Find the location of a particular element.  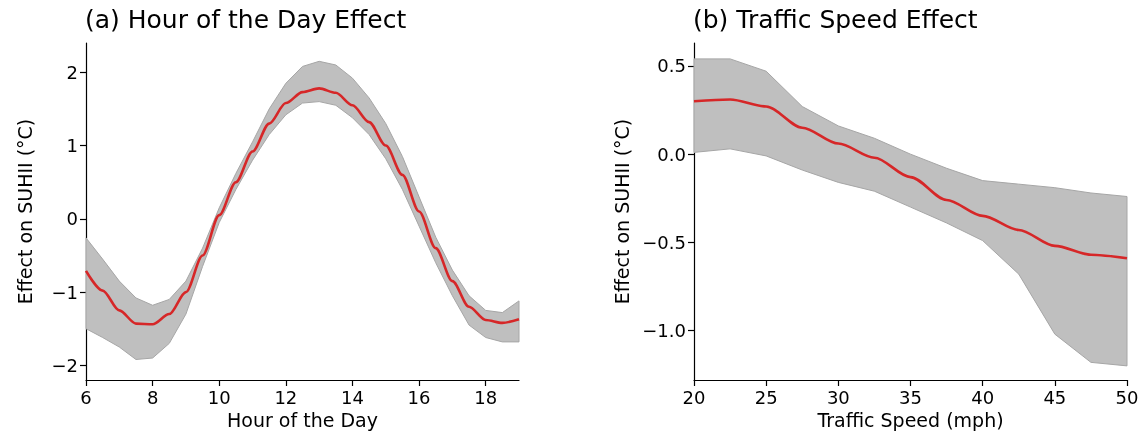

y-tick-label: −1.0 is located at coordinates (664, 331).